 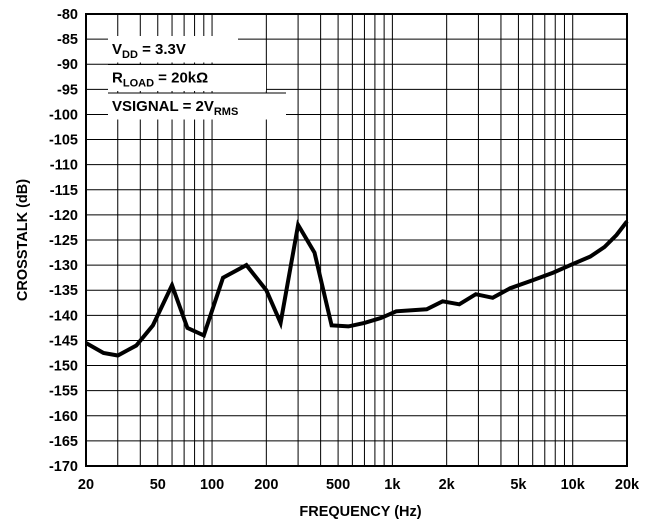 I want to click on x-tick-label: 1k, so click(x=392, y=485).